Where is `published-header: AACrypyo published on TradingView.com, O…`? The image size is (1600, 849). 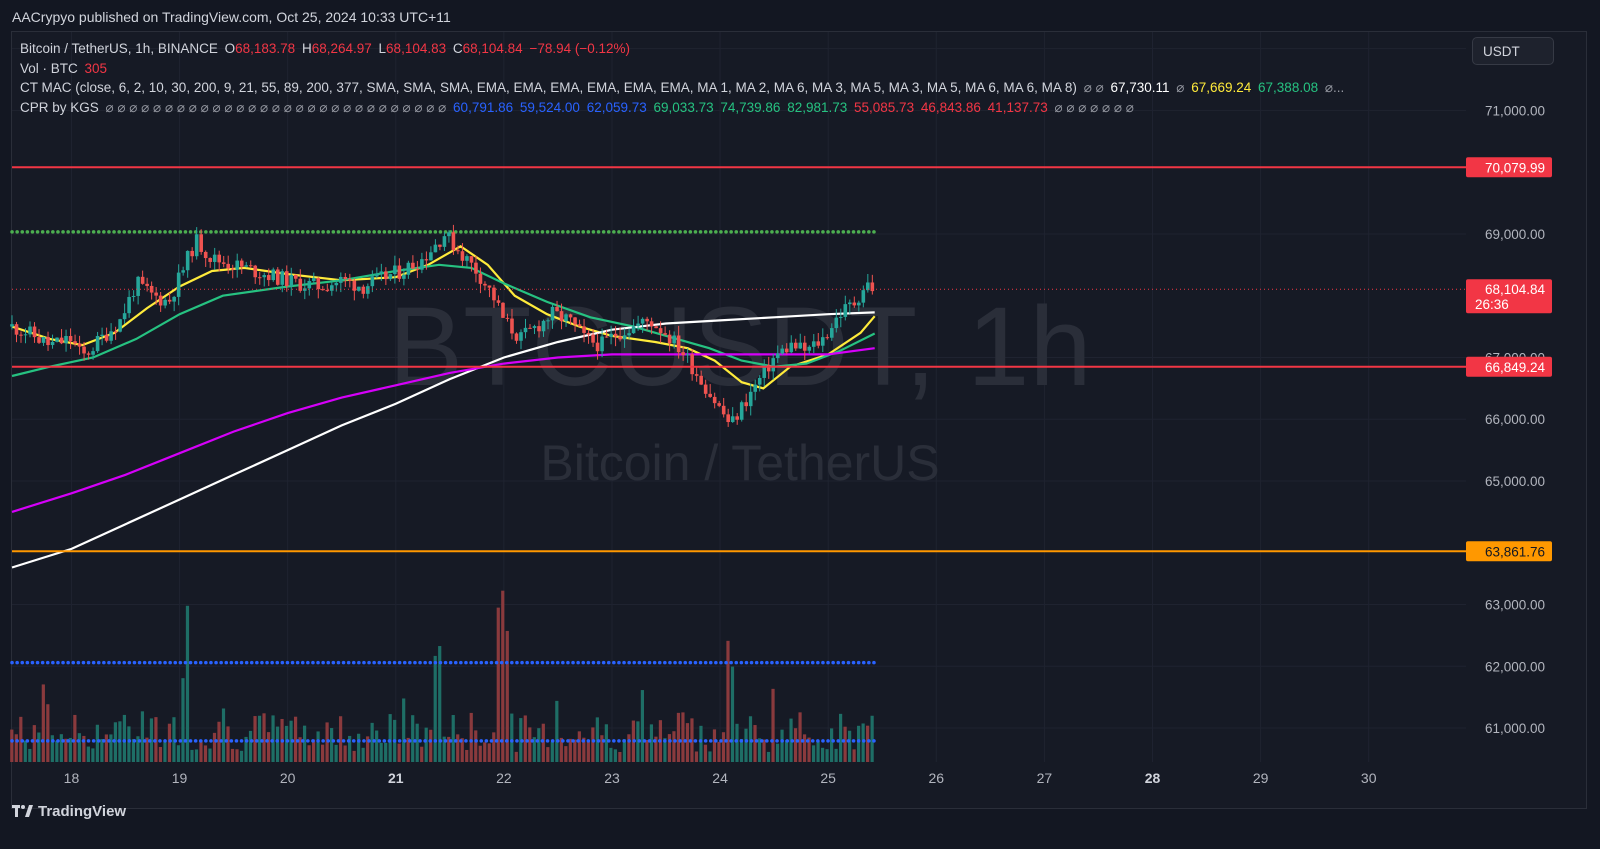 published-header: AACrypyo published on TradingView.com, O… is located at coordinates (231, 17).